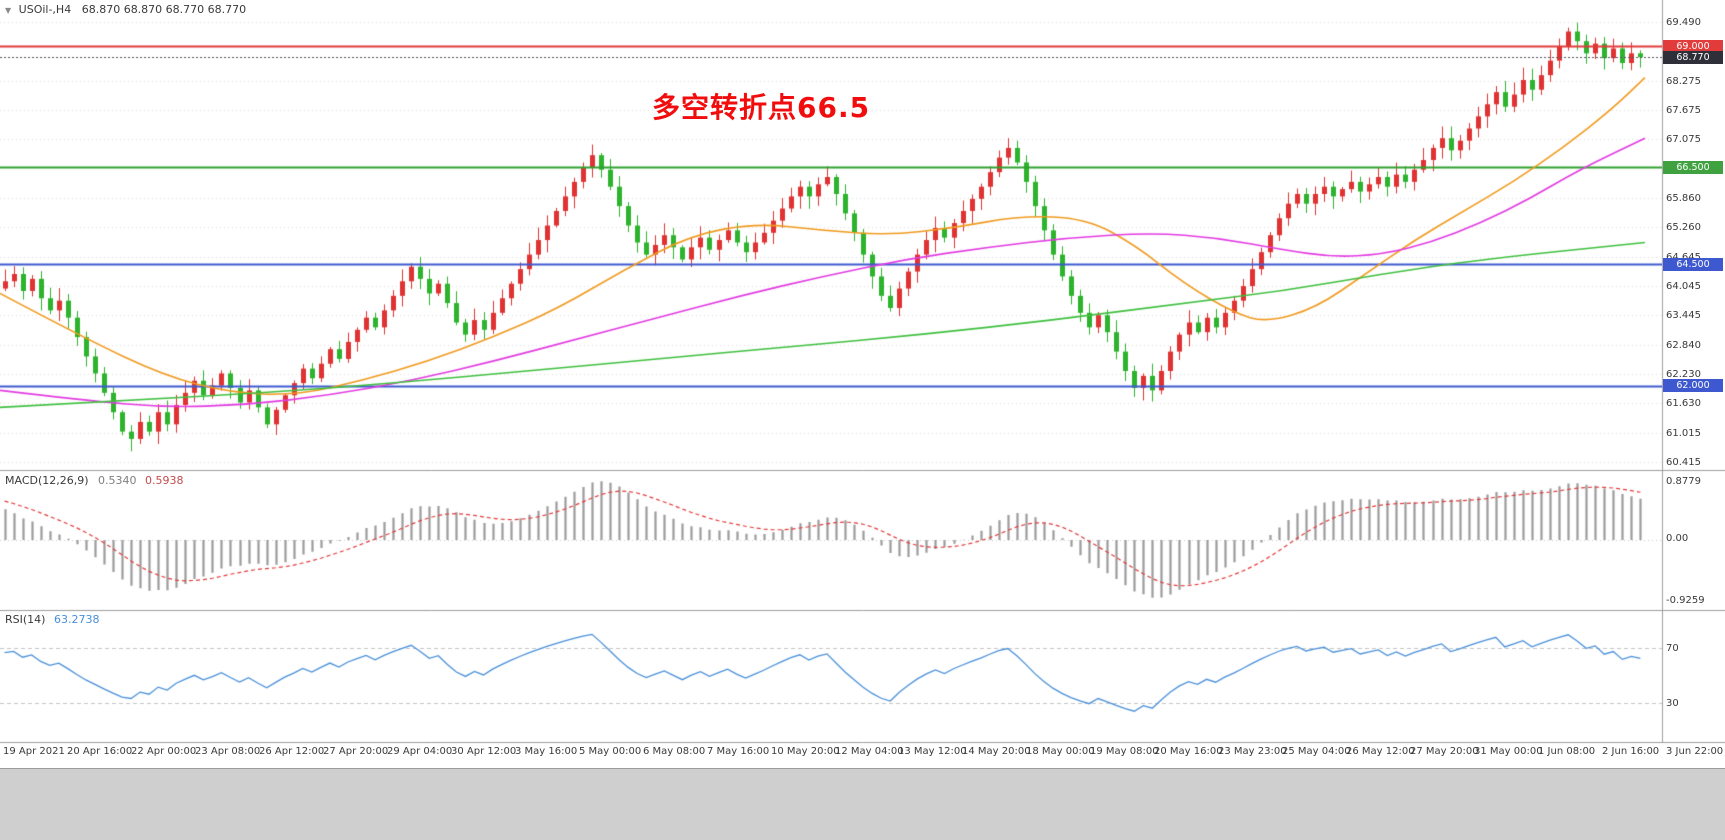 The image size is (1725, 840). I want to click on price-level-badge: 64.500, so click(1693, 264).